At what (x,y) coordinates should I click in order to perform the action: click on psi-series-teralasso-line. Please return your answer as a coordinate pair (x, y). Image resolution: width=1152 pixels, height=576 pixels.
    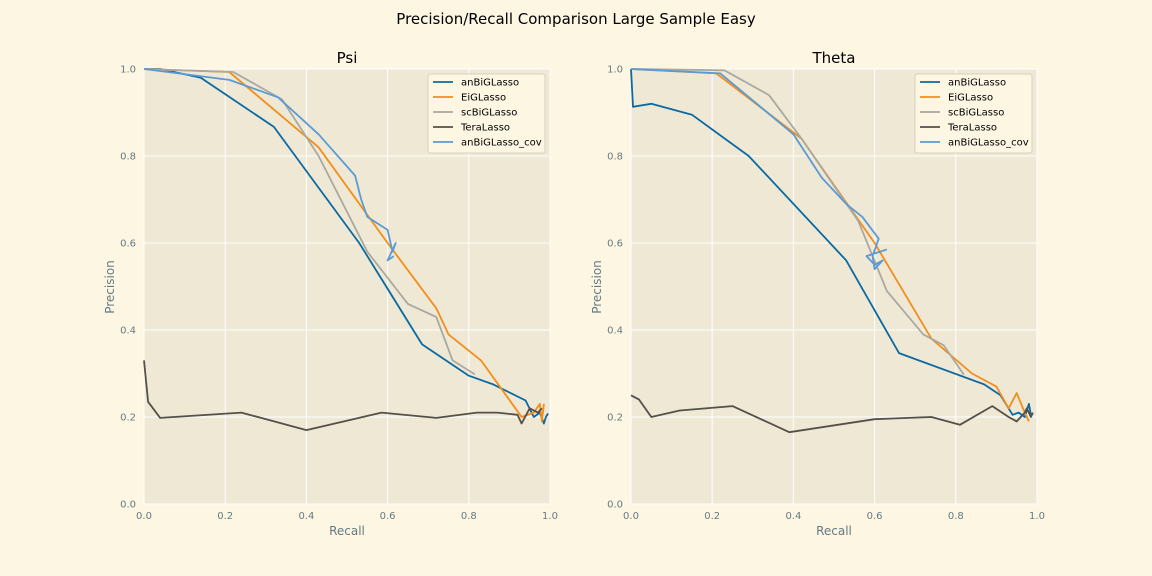
    Looking at the image, I should click on (343, 396).